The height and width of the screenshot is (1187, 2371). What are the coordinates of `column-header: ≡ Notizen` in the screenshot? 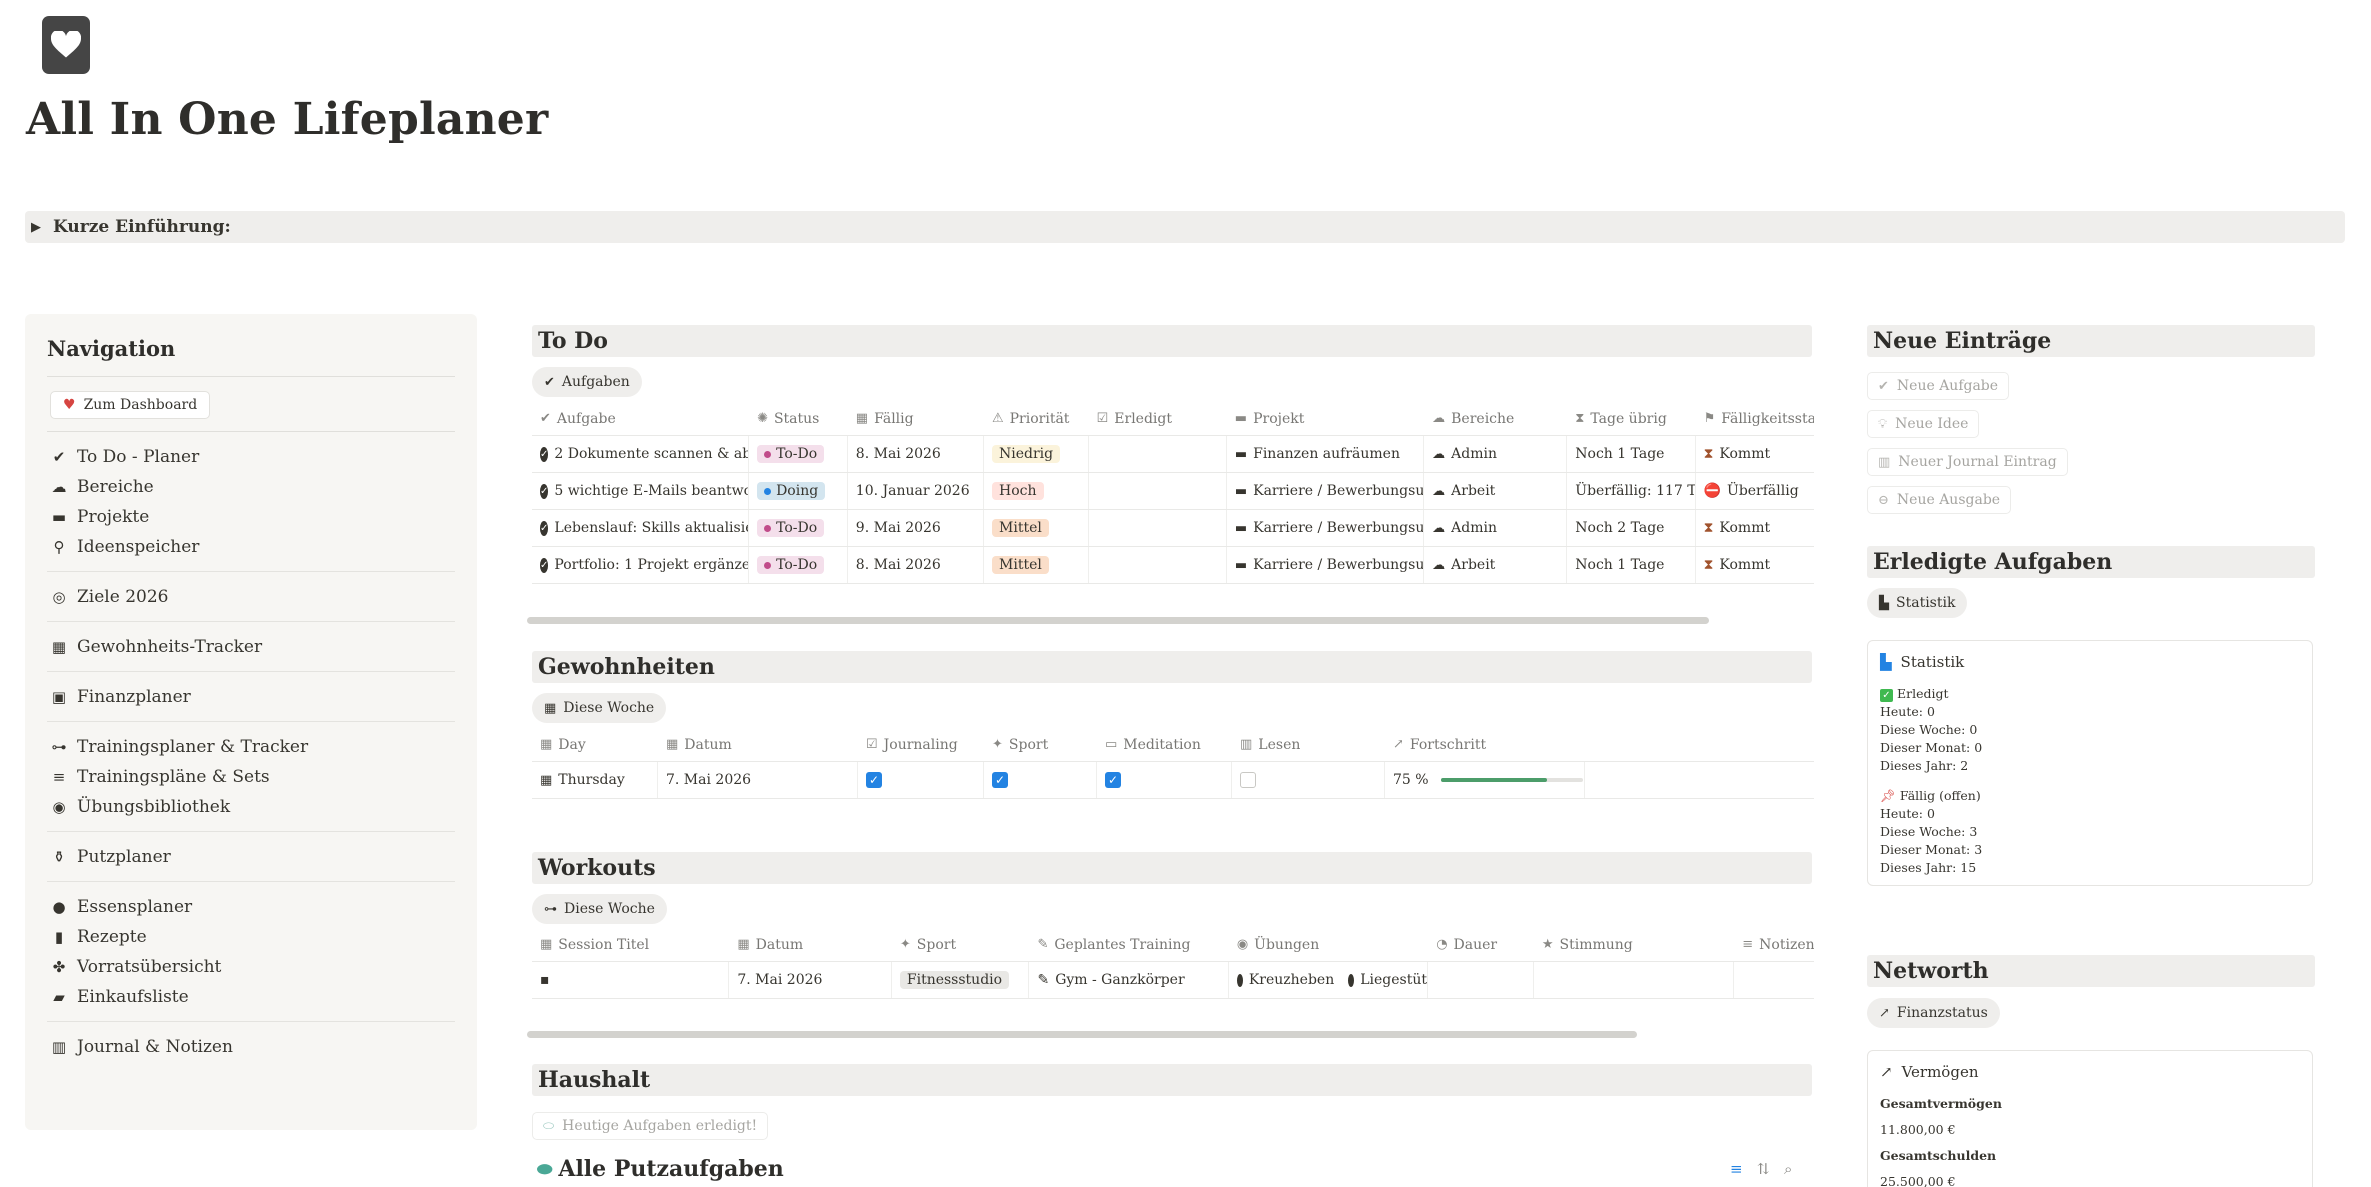 It's located at (1774, 944).